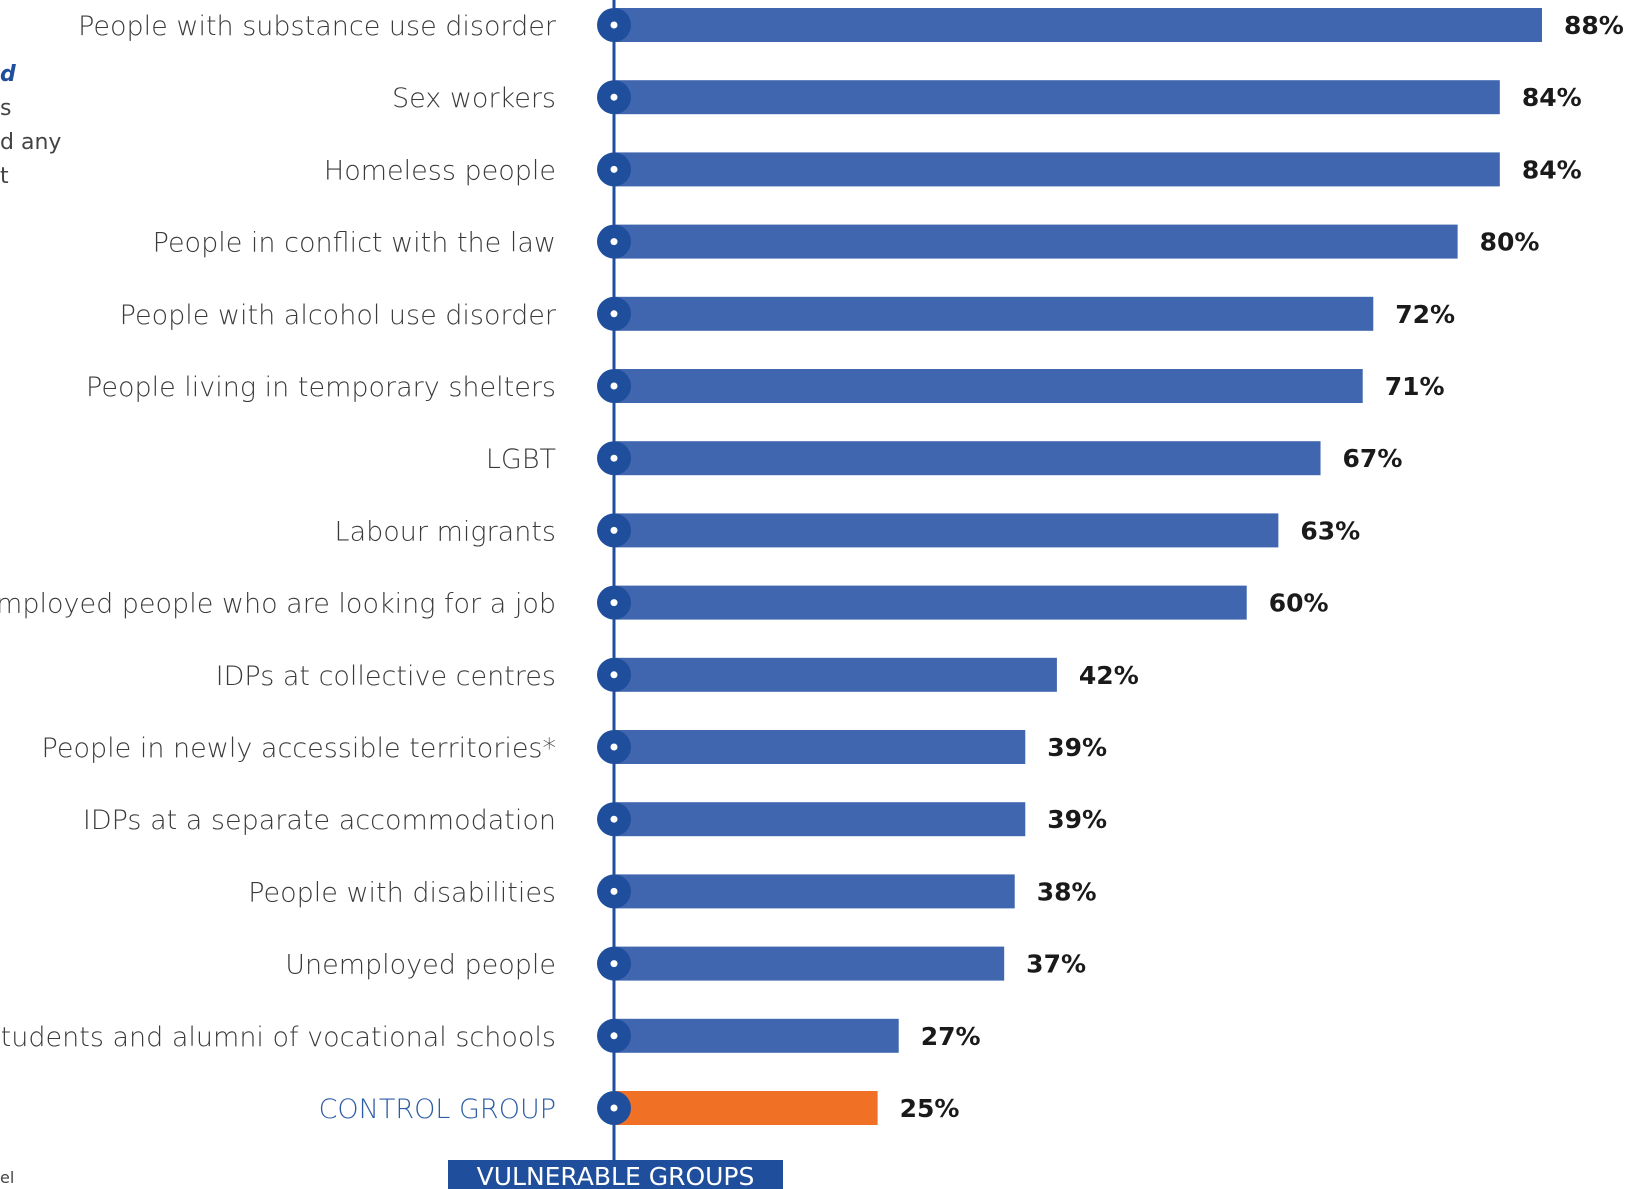  Describe the element at coordinates (1425, 314) in the screenshot. I see `data-label: 72%` at that location.